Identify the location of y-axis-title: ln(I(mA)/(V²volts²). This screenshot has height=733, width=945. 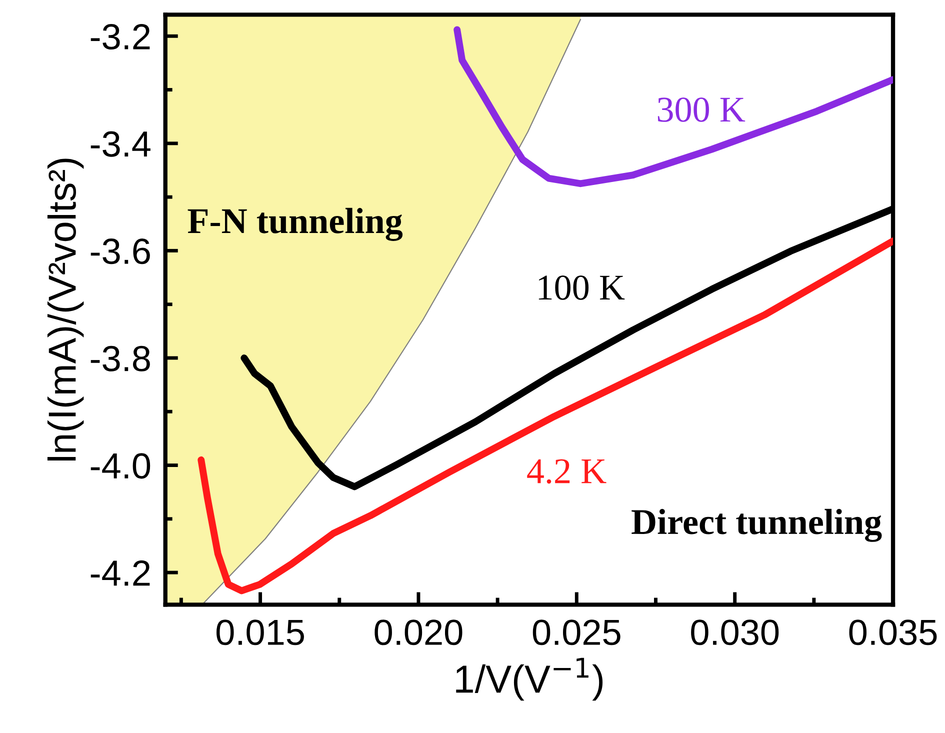
(65, 309).